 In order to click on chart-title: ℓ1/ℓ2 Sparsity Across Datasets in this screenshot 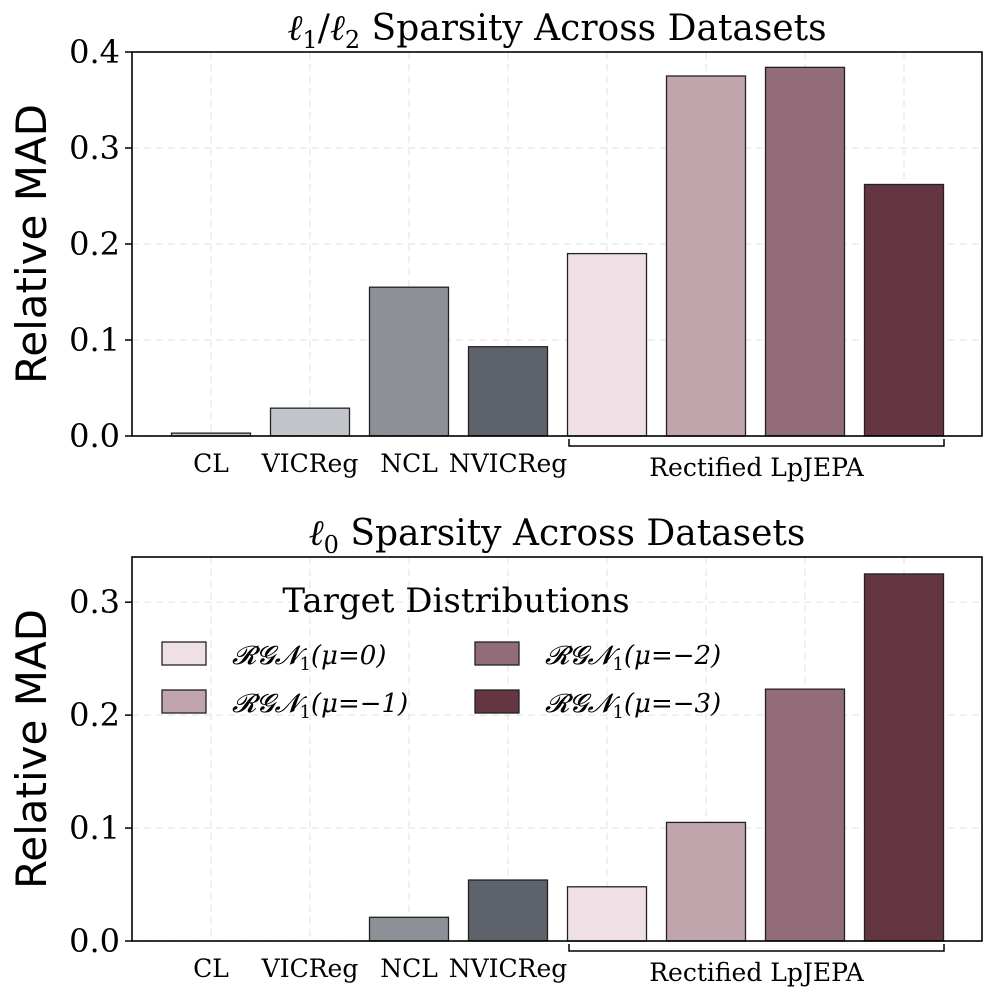, I will do `click(556, 31)`.